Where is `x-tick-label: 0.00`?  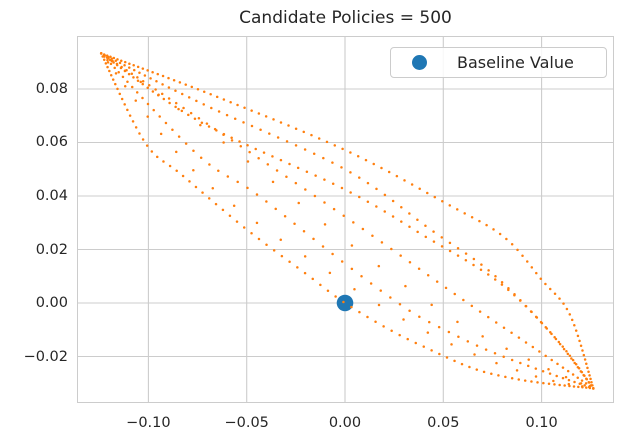 x-tick-label: 0.00 is located at coordinates (345, 423).